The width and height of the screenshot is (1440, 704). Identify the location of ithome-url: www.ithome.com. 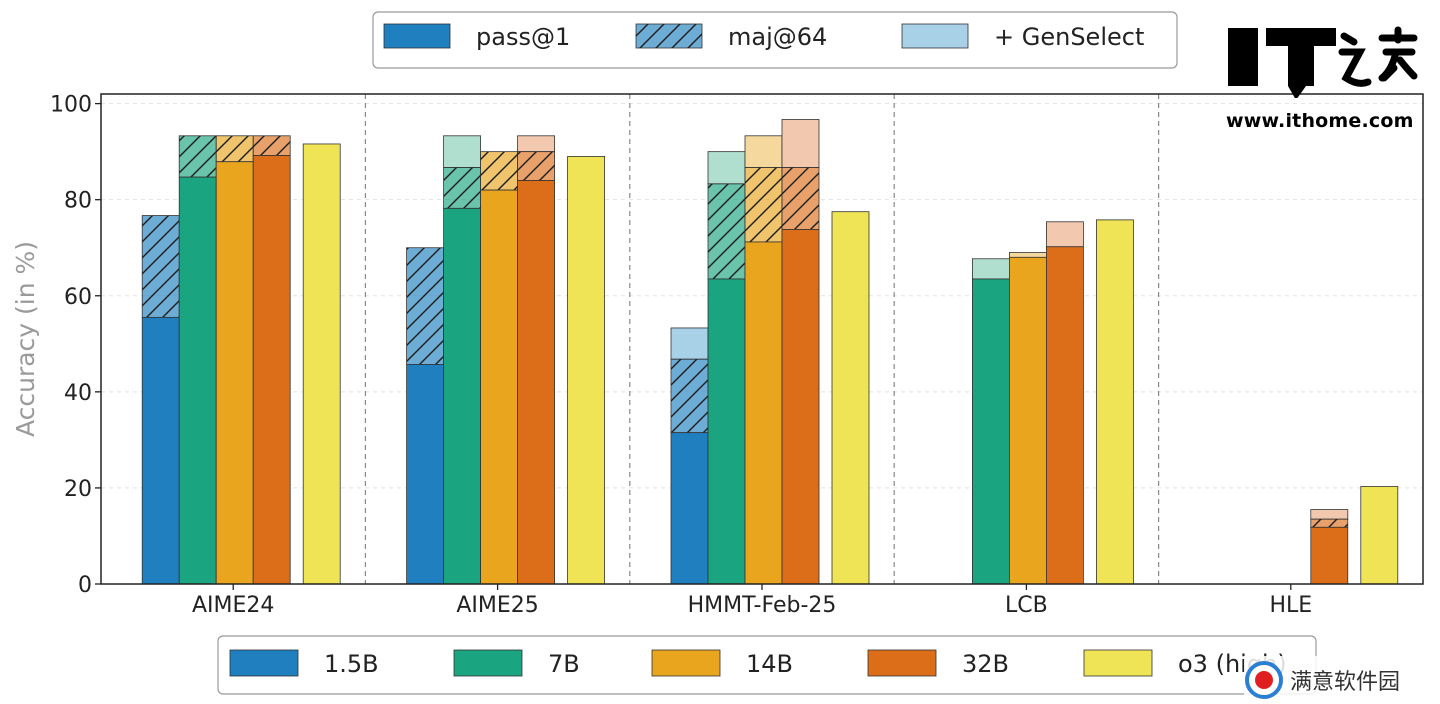
(1320, 121).